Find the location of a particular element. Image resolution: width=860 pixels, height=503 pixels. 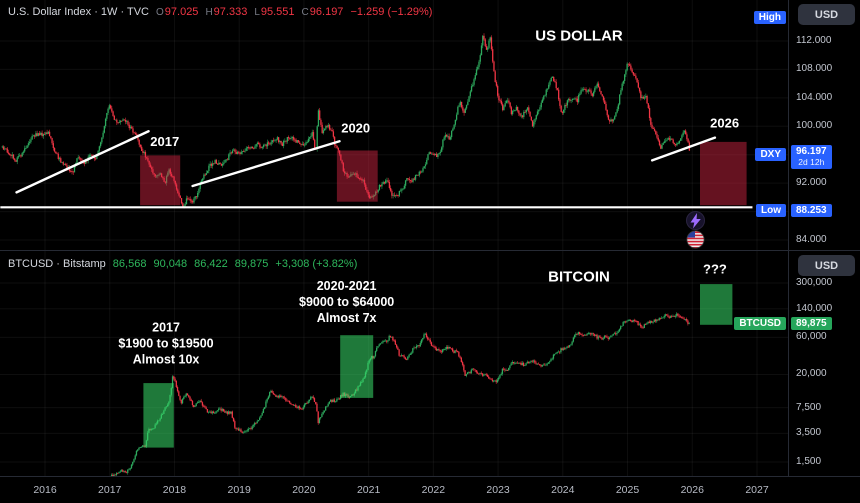

time-tick-label: 2024 is located at coordinates (563, 490).